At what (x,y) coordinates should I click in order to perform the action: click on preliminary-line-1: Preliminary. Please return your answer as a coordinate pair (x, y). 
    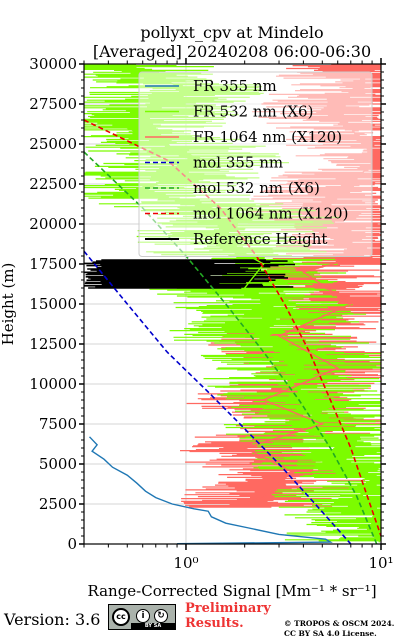
    Looking at the image, I should click on (228, 608).